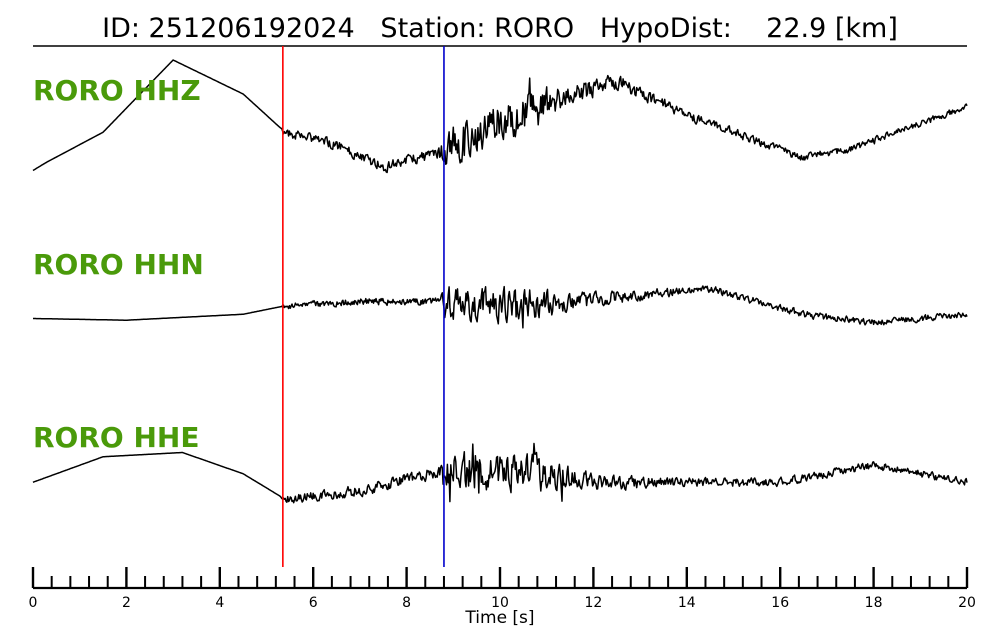 The height and width of the screenshot is (640, 1000). I want to click on tick-label: 12, so click(593, 603).